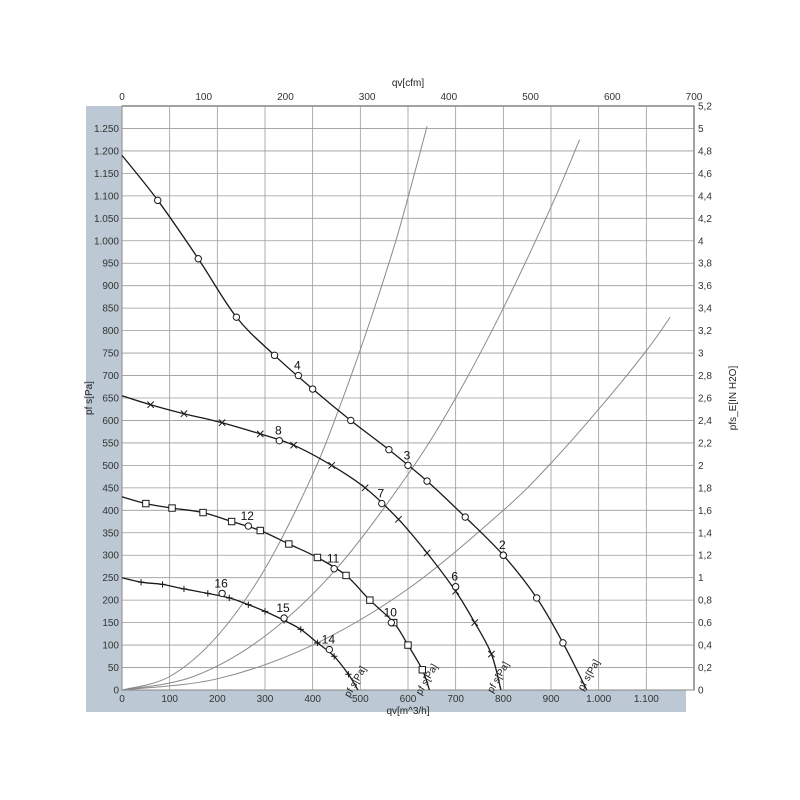 Image resolution: width=800 pixels, height=800 pixels. What do you see at coordinates (221, 583) in the screenshot?
I see `operating-point-label: 16` at bounding box center [221, 583].